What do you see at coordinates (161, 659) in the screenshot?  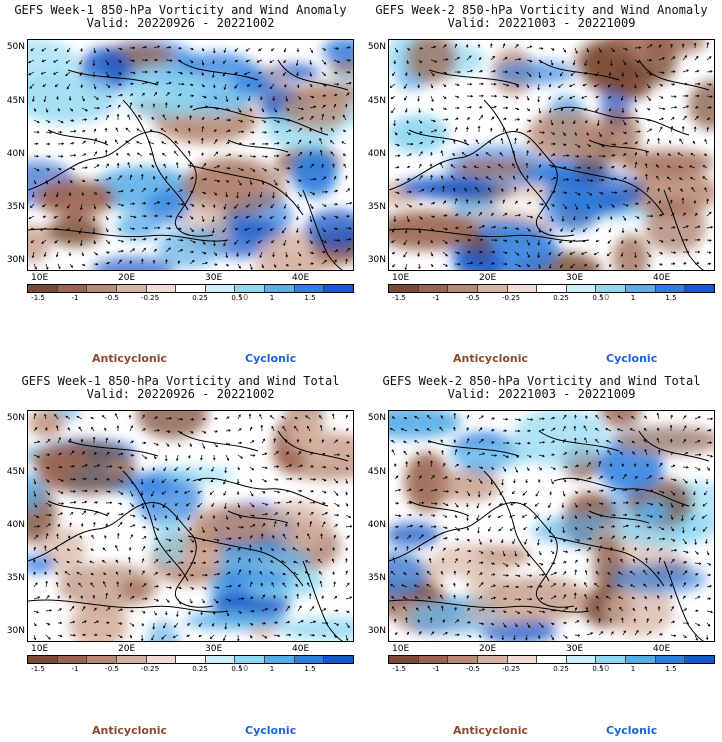 I see `colorbar-swatch` at bounding box center [161, 659].